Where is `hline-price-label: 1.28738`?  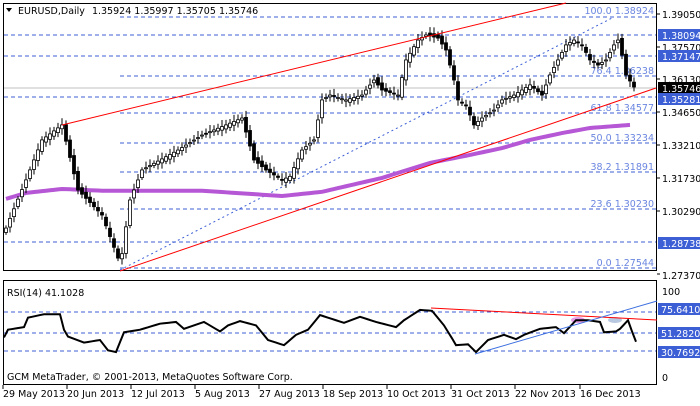
hline-price-label: 1.28738 is located at coordinates (681, 244).